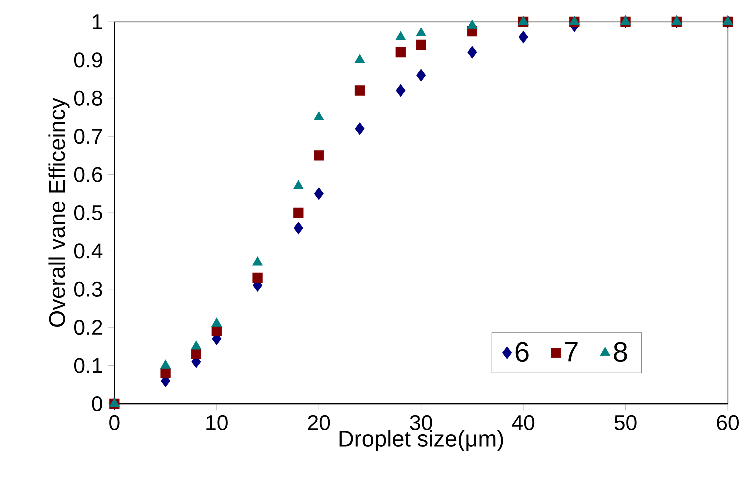 The image size is (744, 482). What do you see at coordinates (88, 60) in the screenshot?
I see `y-tick-label: 0.9` at bounding box center [88, 60].